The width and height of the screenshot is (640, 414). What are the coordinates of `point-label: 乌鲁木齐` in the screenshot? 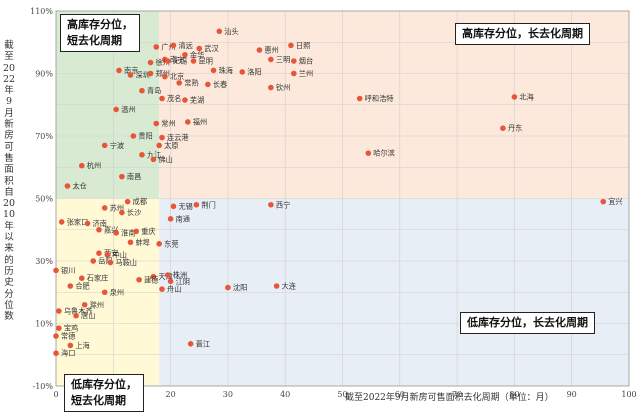 It's located at (78, 311).